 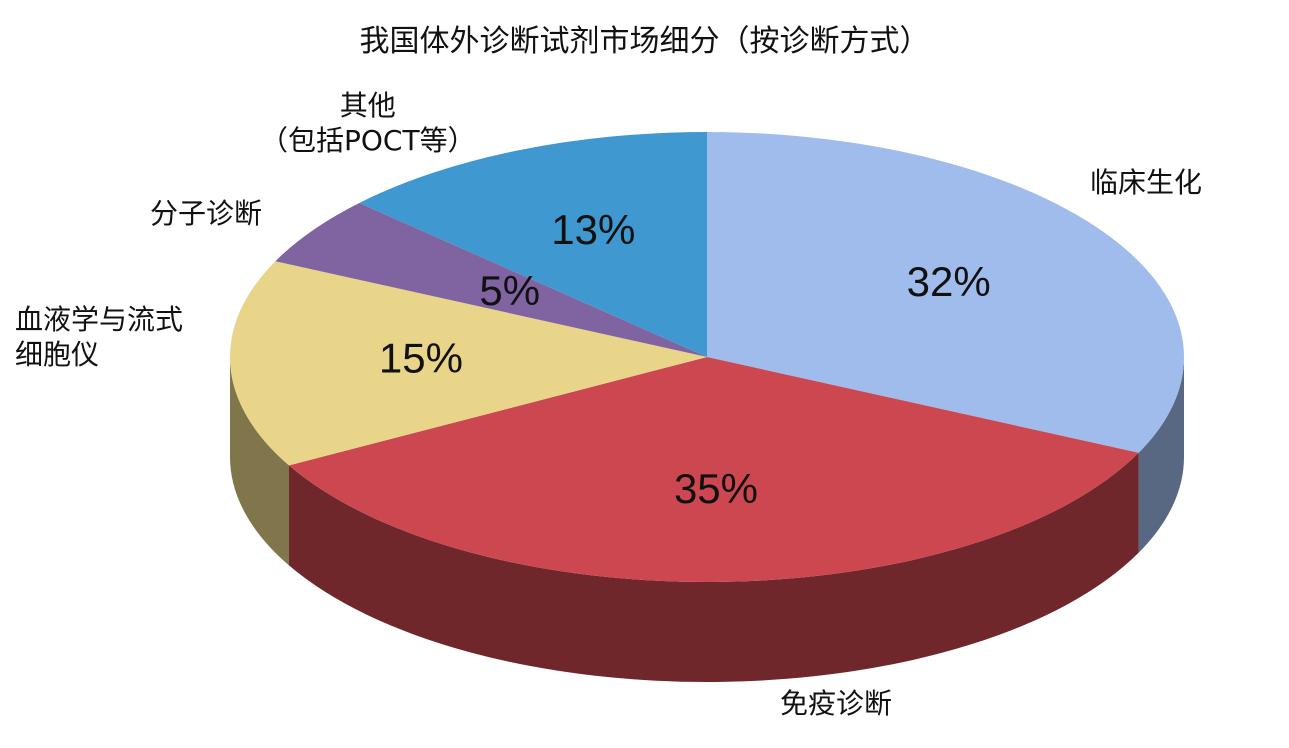 I want to click on value-label: 13%, so click(x=593, y=229).